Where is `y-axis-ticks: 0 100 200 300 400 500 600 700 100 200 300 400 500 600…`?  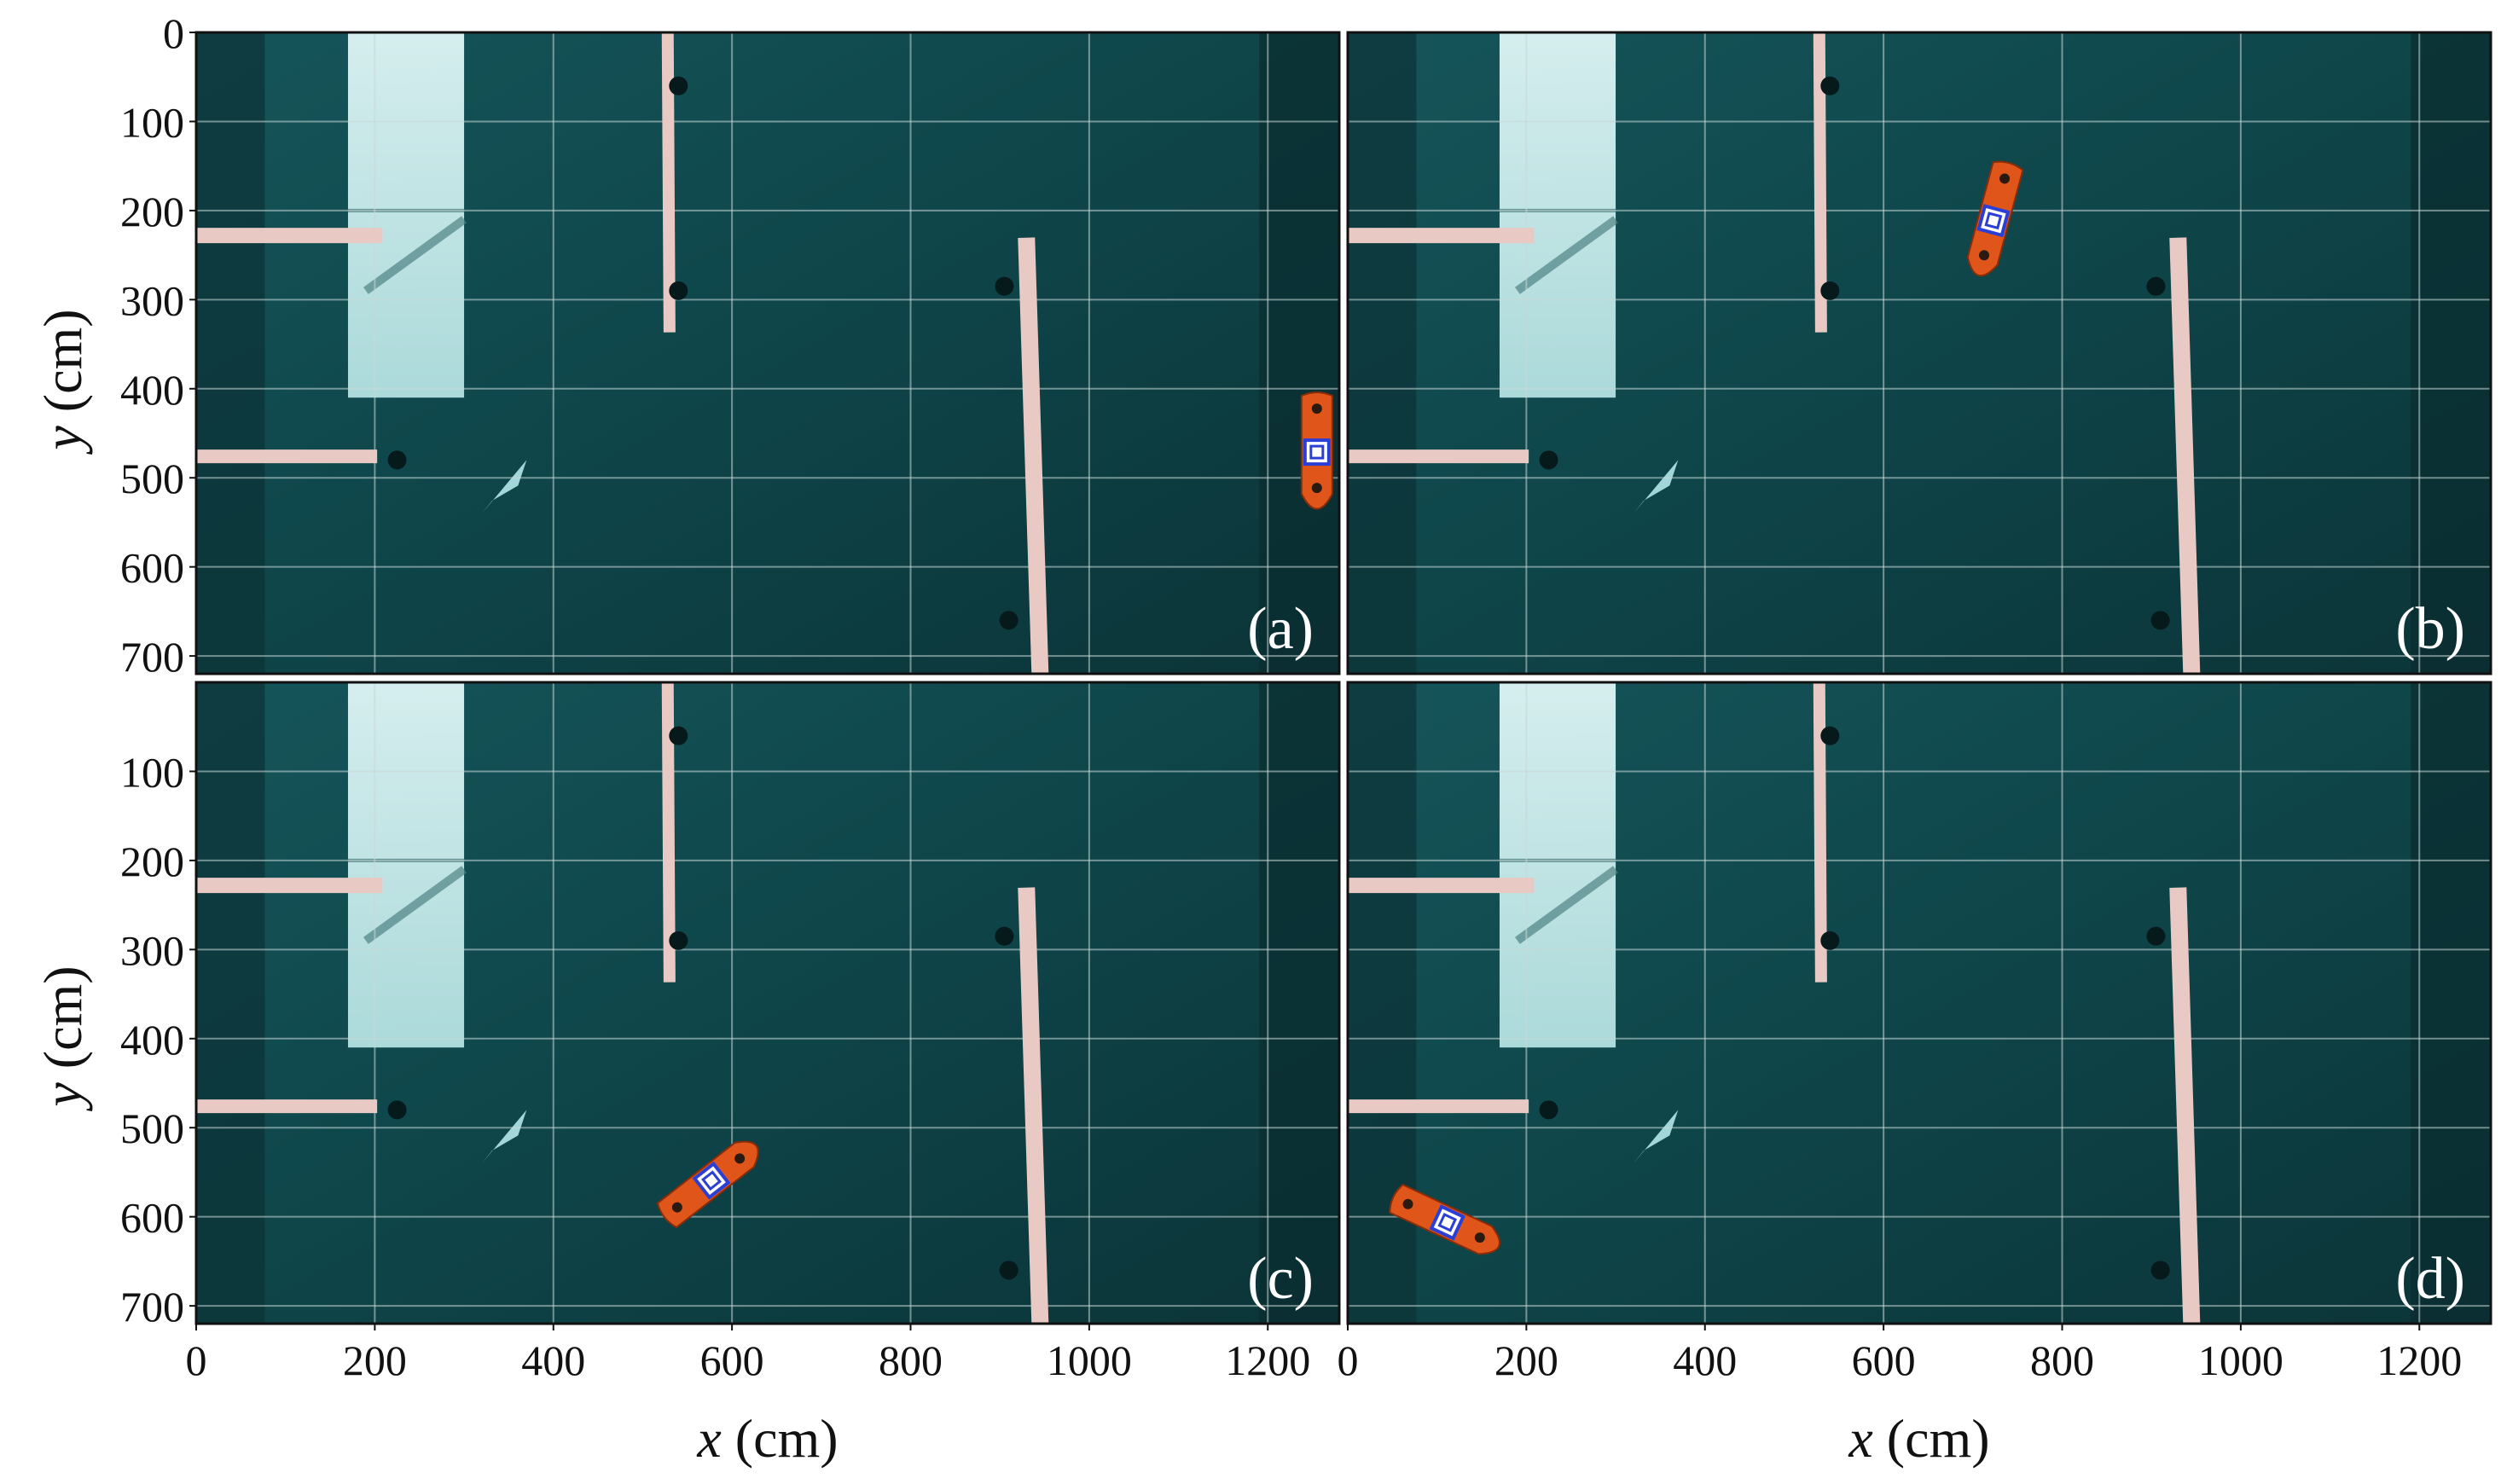
y-axis-ticks: 0 100 200 300 400 500 600 700 100 200 300 400 500 600… is located at coordinates (158, 669).